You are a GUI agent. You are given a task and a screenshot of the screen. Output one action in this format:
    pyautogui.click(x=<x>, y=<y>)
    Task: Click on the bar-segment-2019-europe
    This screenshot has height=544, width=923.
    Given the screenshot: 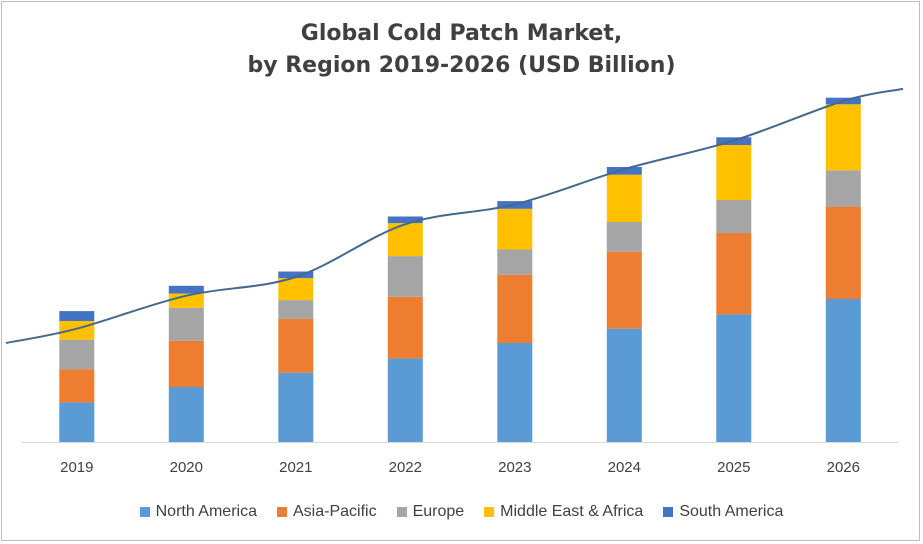 What is the action you would take?
    pyautogui.click(x=77, y=354)
    